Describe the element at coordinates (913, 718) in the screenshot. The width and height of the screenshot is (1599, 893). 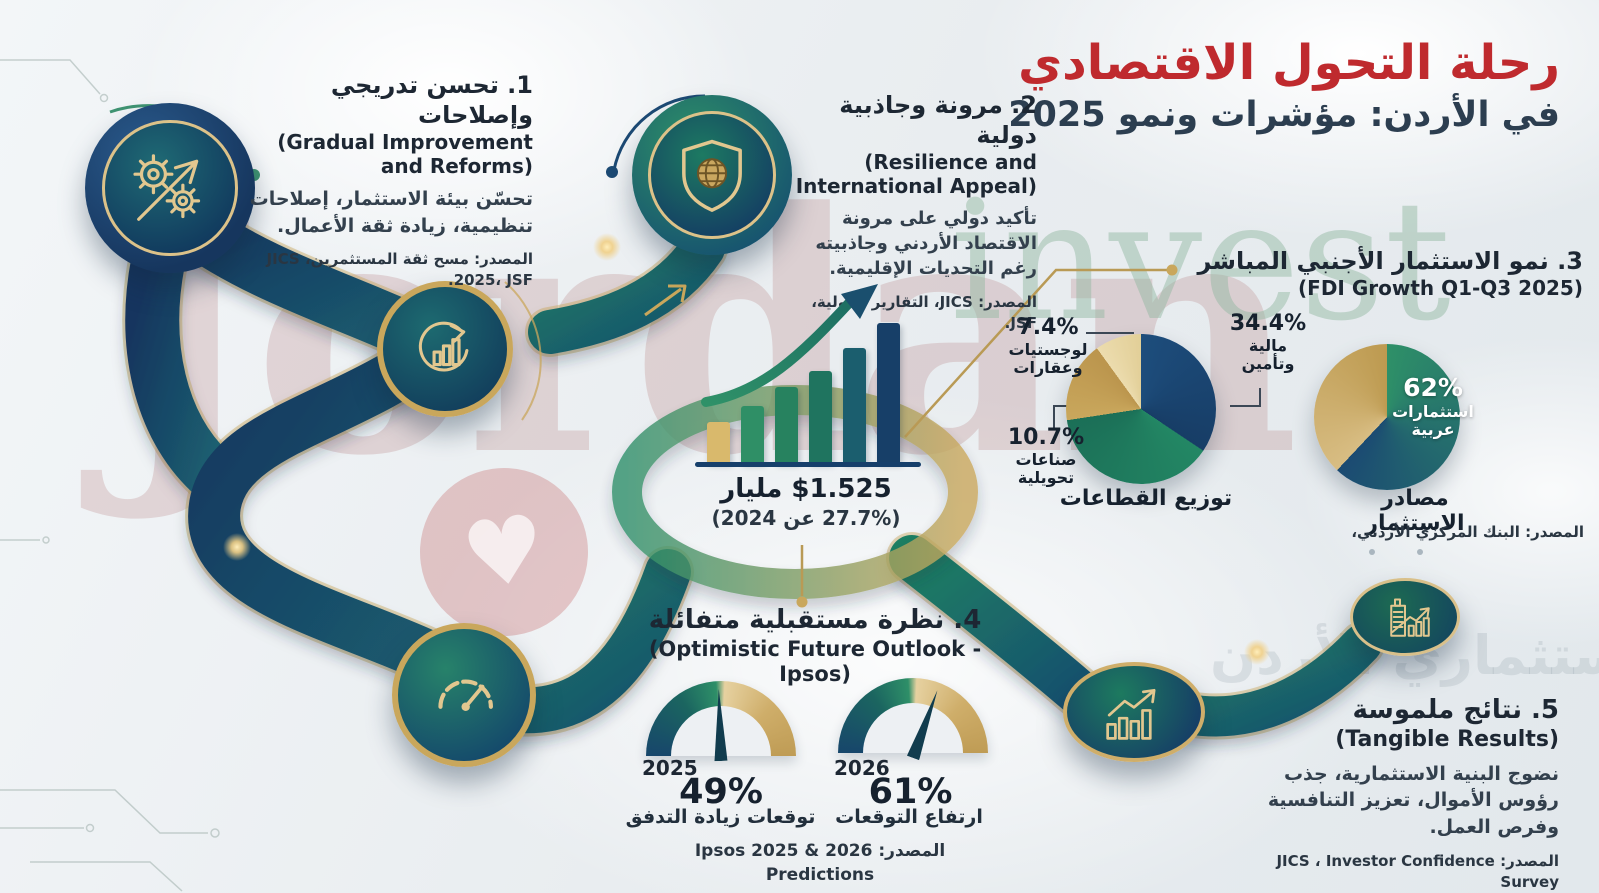
I see `gauge-2026` at that location.